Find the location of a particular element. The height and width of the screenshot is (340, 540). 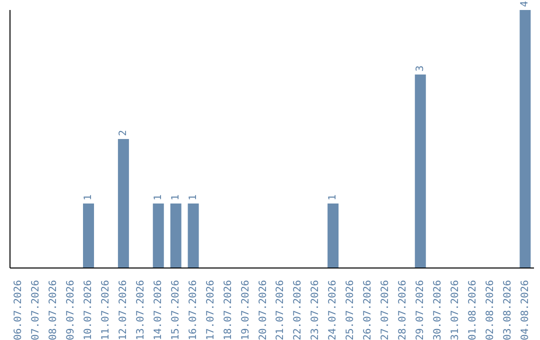

x-tick-label: 13.07.2026 is located at coordinates (141, 310).